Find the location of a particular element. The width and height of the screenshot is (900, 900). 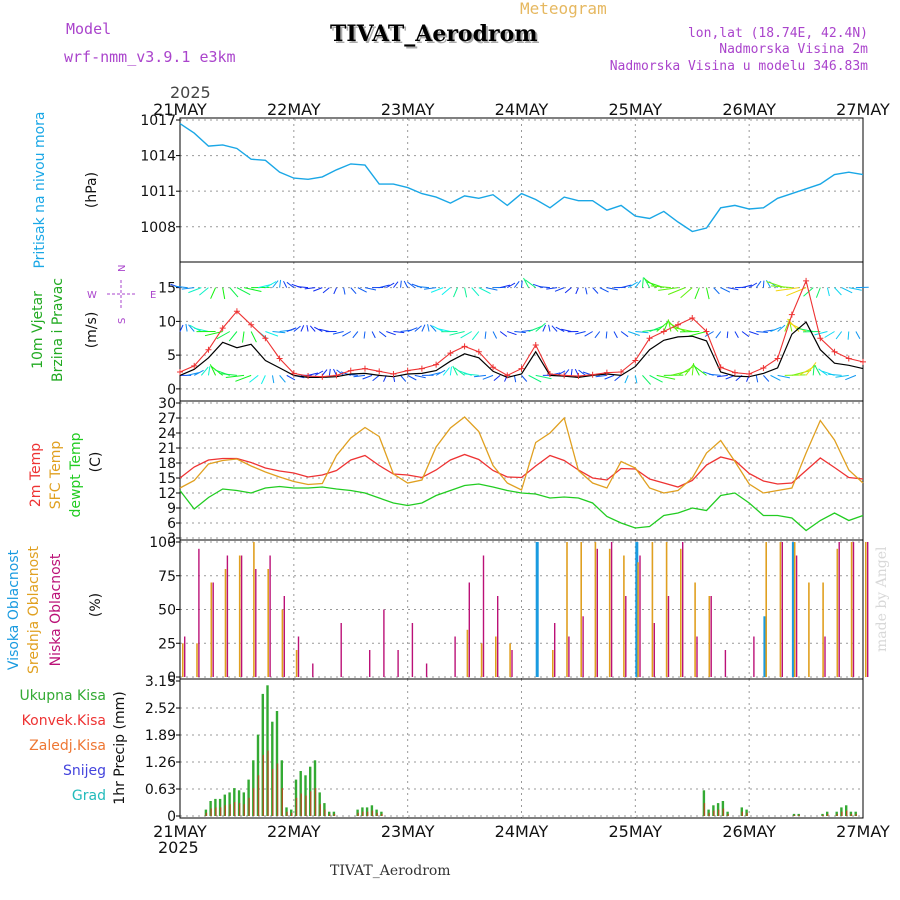

cloud-ylabel: Niska Oblacnost is located at coordinates (56, 609).